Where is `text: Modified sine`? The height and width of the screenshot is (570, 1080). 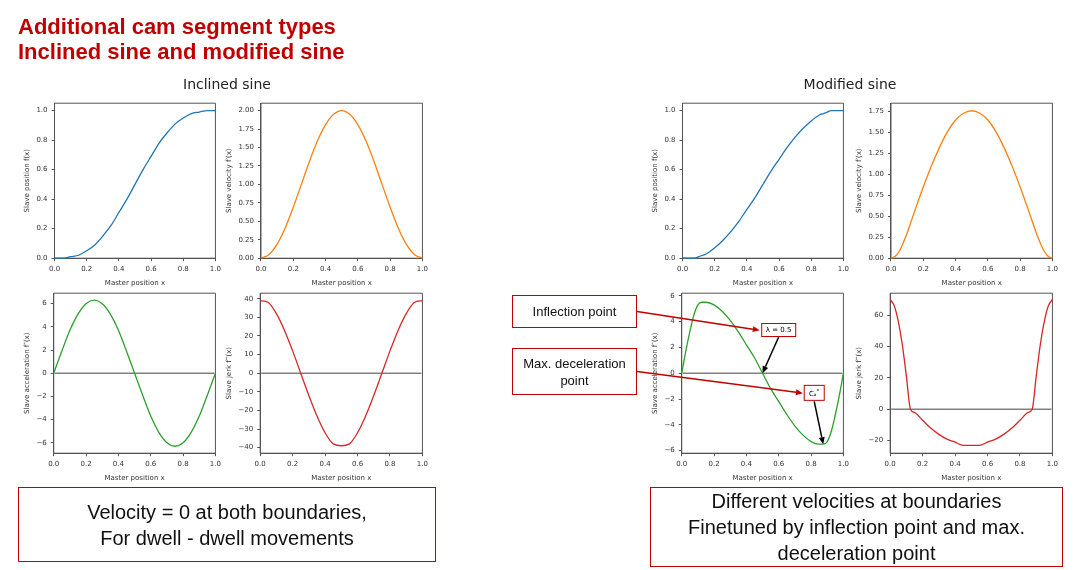 text: Modified sine is located at coordinates (850, 84).